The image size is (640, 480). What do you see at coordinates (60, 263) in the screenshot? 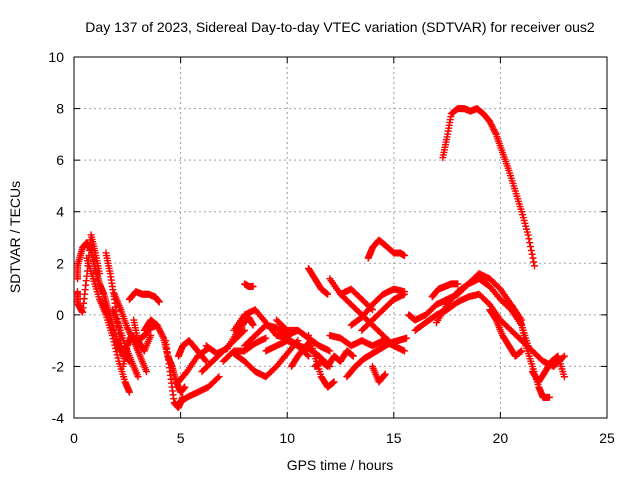
I see `y-tick-label: 2` at bounding box center [60, 263].